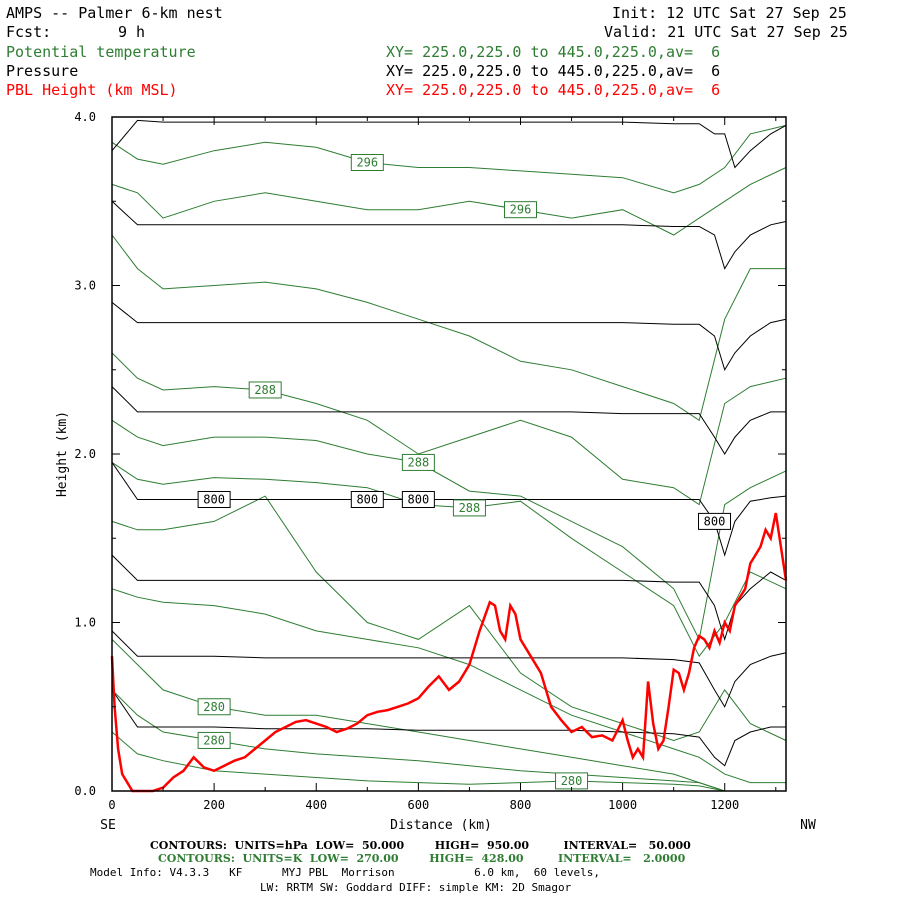 The width and height of the screenshot is (900, 900). I want to click on nw-end-label: NW, so click(808, 825).